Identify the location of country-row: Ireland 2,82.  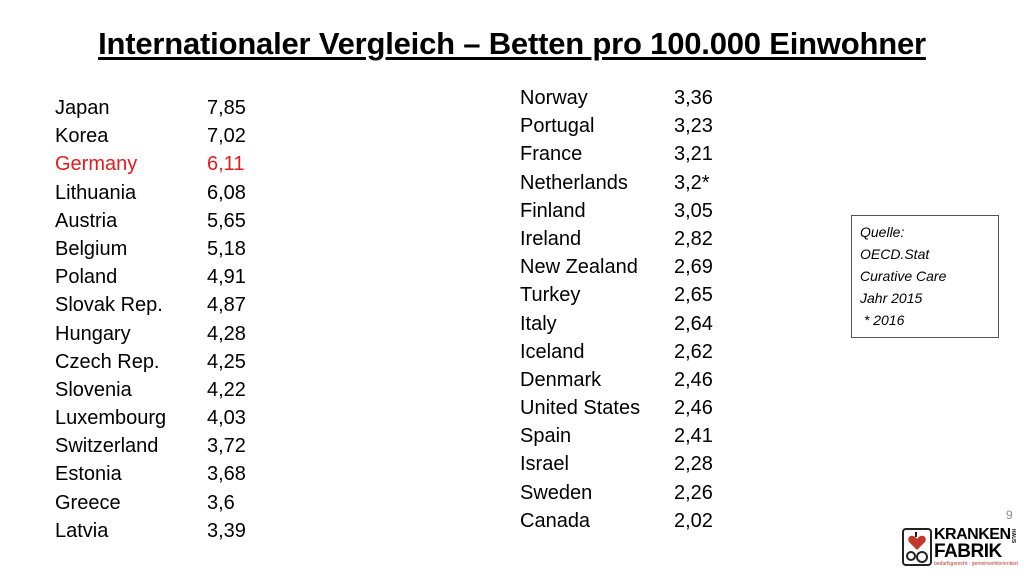
(616, 239).